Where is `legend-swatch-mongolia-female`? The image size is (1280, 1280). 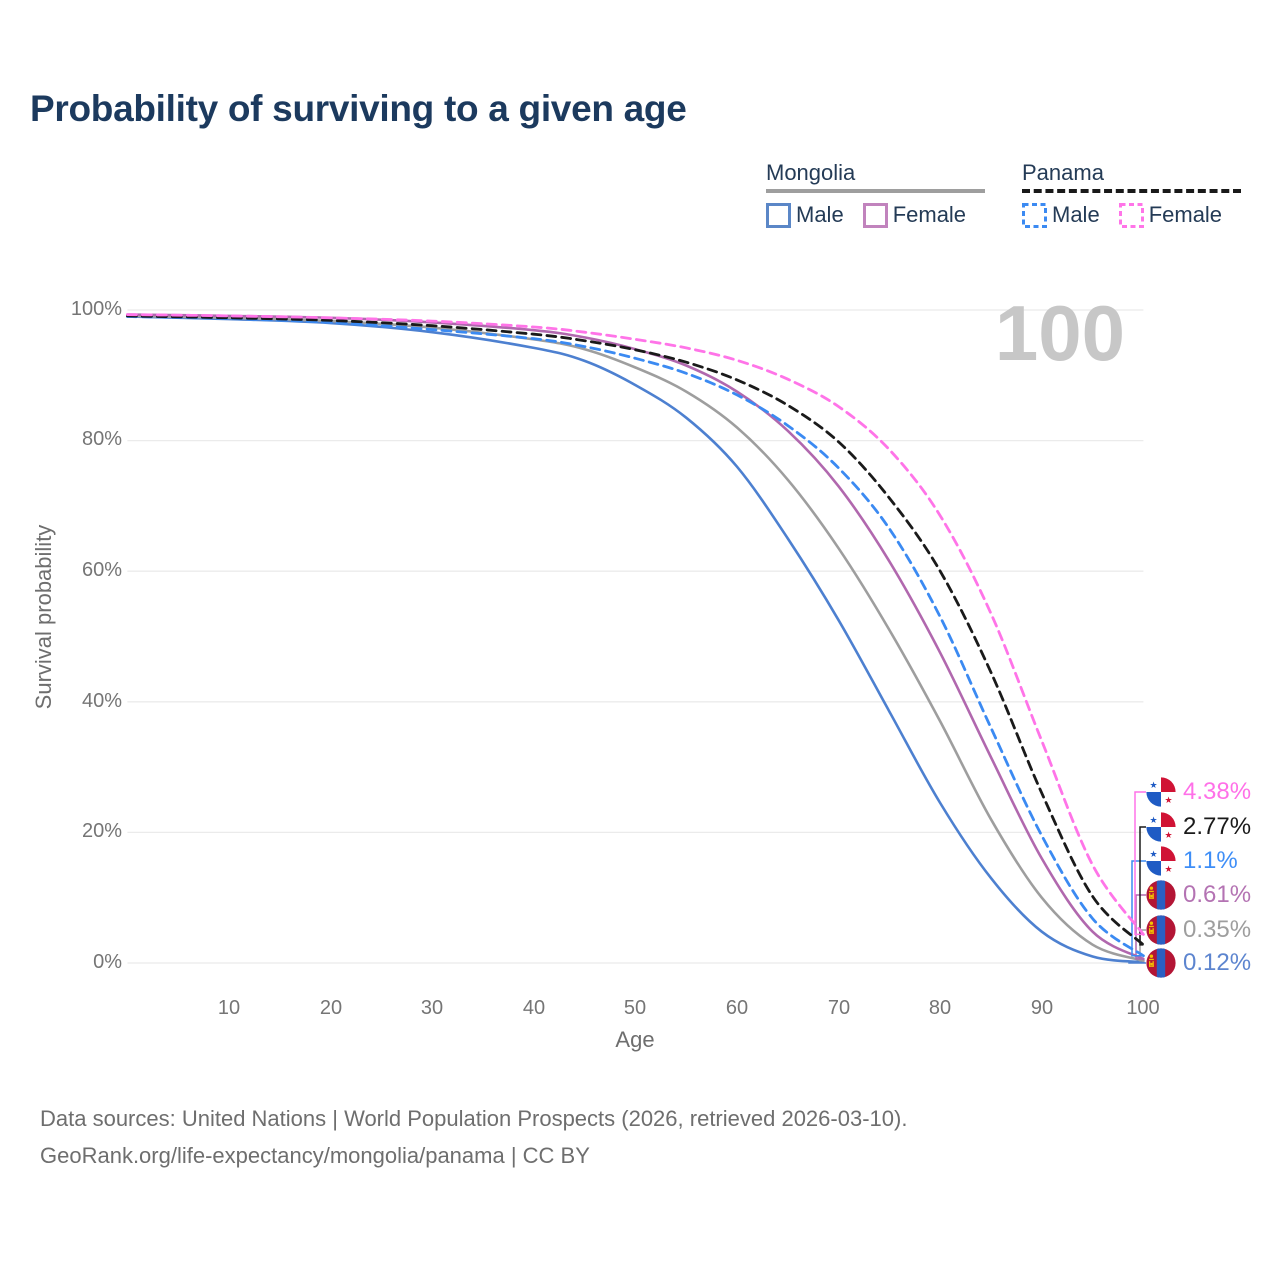
legend-swatch-mongolia-female is located at coordinates (875, 215).